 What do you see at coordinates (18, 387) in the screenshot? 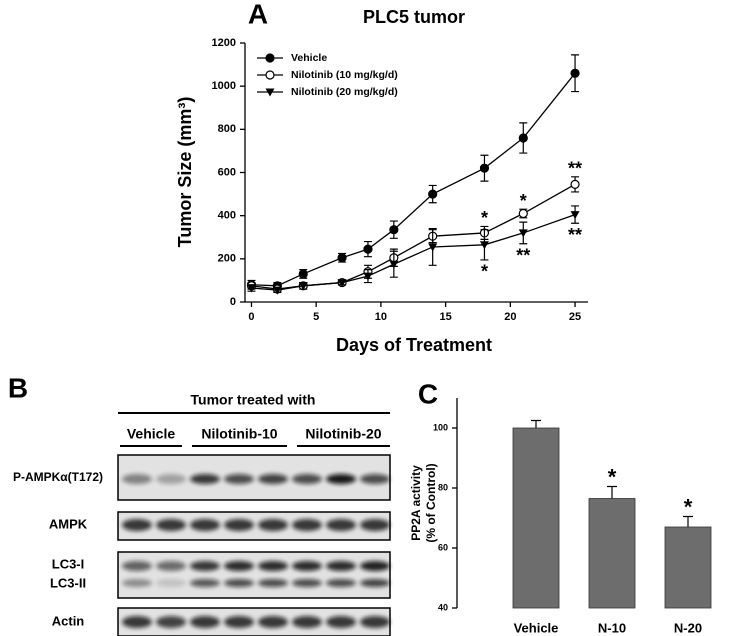
I see `panel-label: B` at bounding box center [18, 387].